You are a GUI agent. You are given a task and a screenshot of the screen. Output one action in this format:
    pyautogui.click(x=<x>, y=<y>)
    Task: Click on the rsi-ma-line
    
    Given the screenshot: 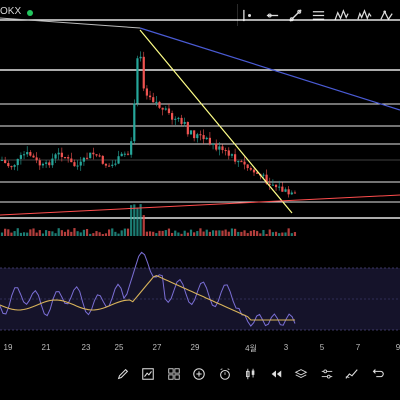 What is the action you would take?
    pyautogui.click(x=147, y=297)
    